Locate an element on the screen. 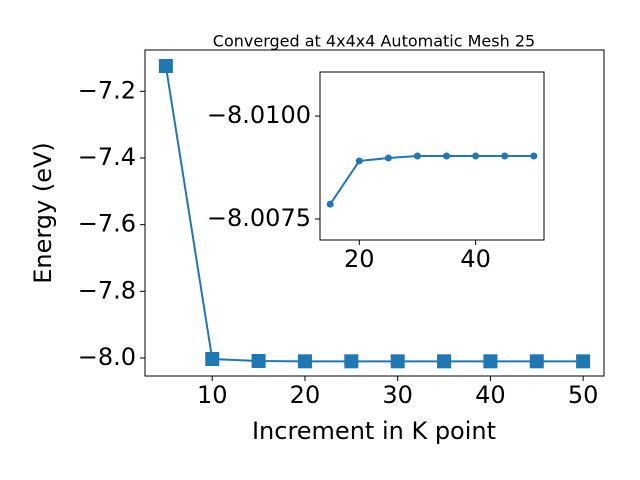 This screenshot has height=480, width=640. data-line is located at coordinates (431, 180).